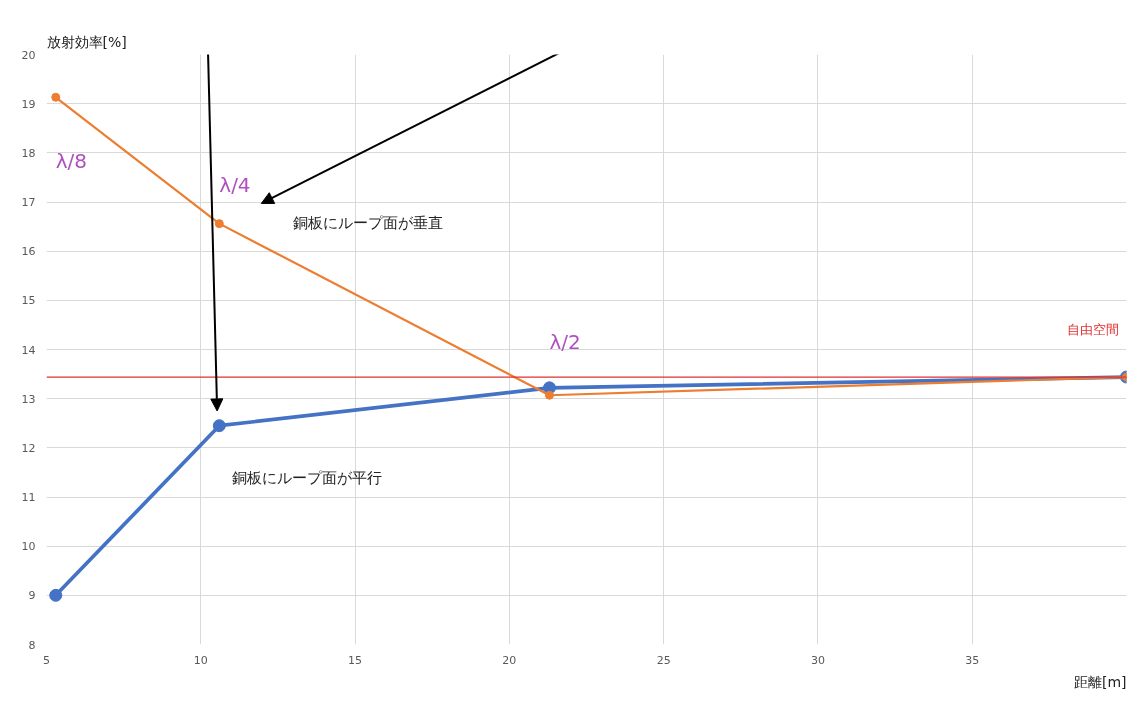 The image size is (1148, 706). Describe the element at coordinates (28, 497) in the screenshot. I see `y-tick-label: 11` at that location.